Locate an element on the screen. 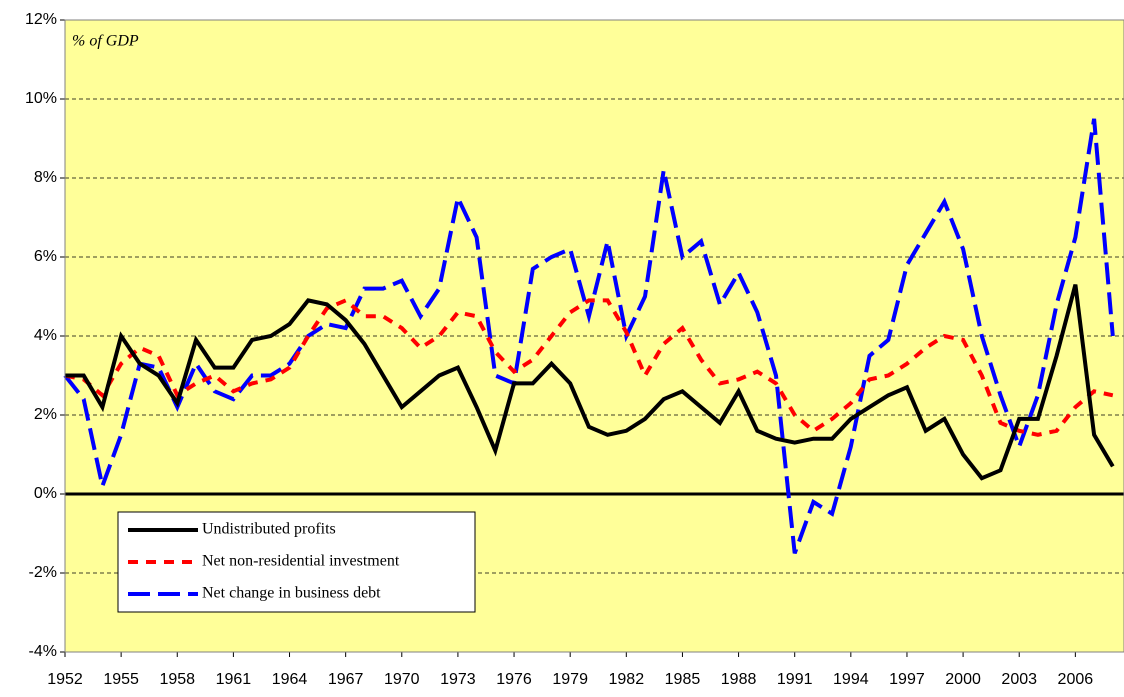  legend-label: Net change in business debt is located at coordinates (291, 593).